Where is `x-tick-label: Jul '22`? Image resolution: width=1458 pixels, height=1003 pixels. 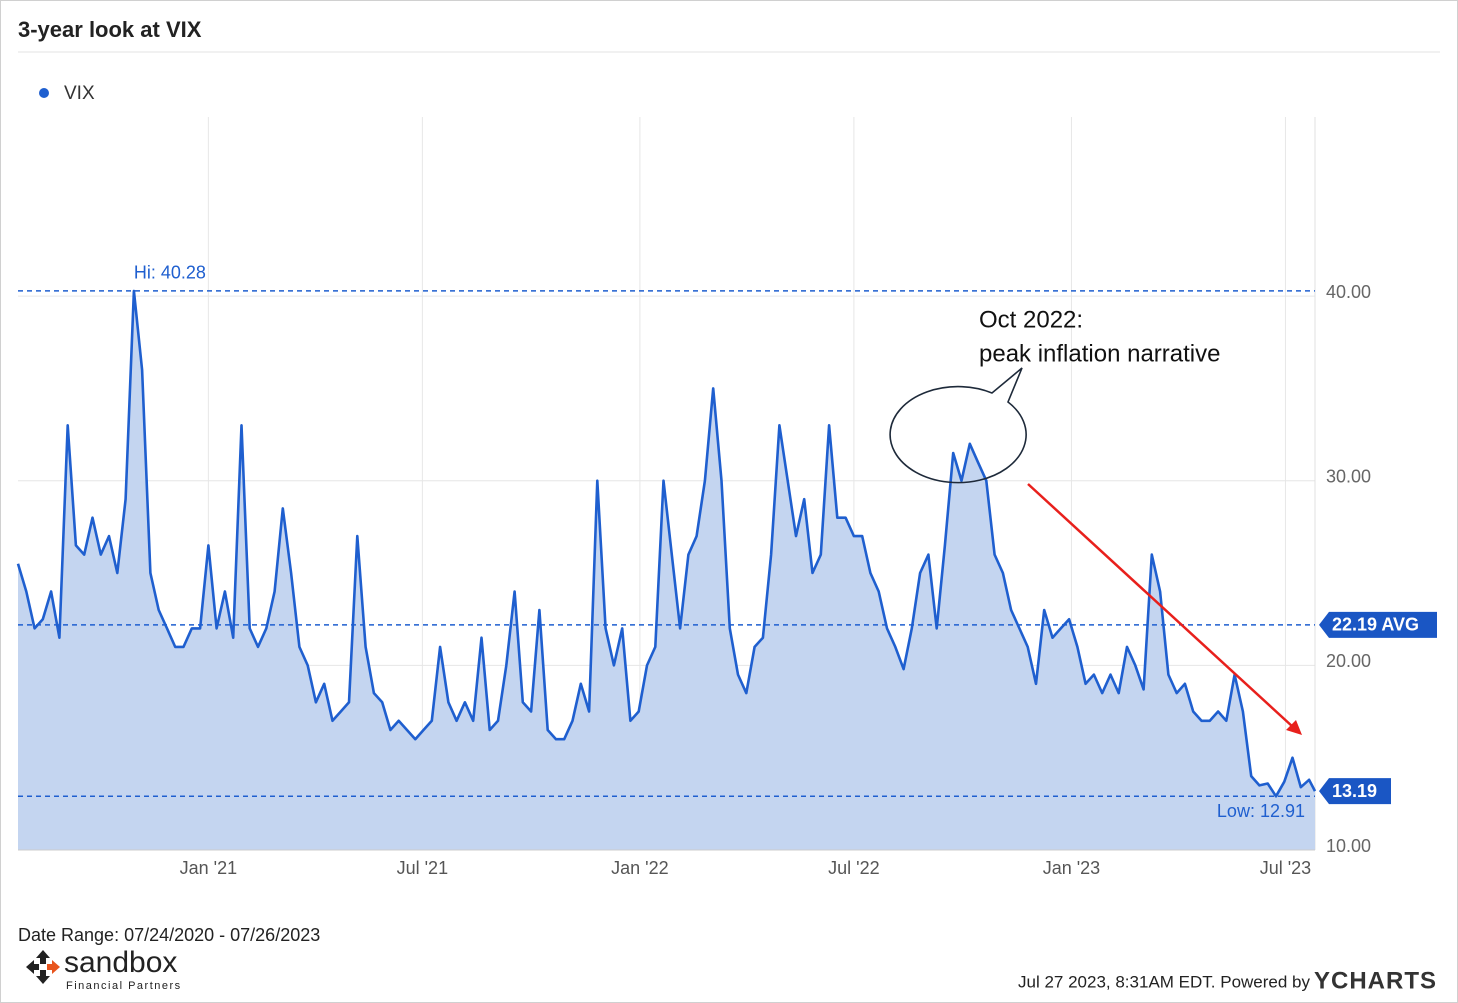 x-tick-label: Jul '22 is located at coordinates (853, 868).